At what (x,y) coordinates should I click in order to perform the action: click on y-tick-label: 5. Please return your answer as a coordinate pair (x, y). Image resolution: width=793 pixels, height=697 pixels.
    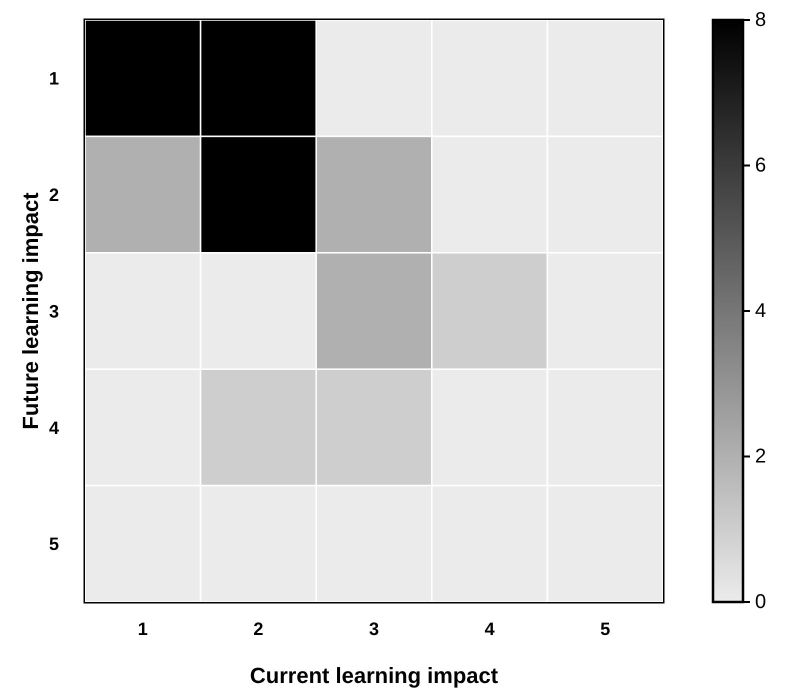
    Looking at the image, I should click on (53, 544).